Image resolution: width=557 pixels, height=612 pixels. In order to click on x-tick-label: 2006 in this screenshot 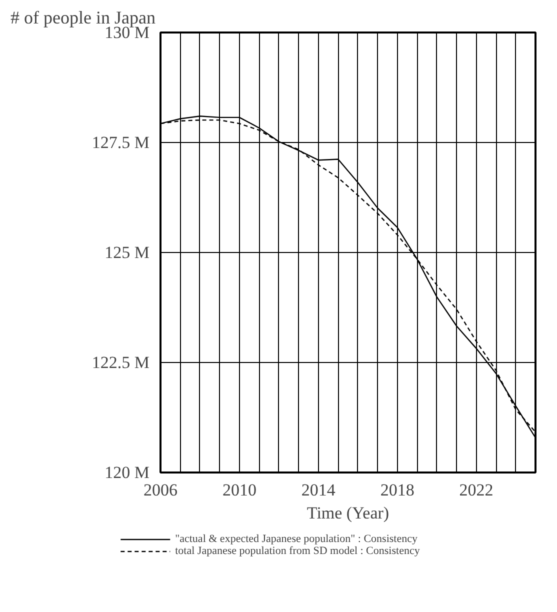, I will do `click(161, 490)`.